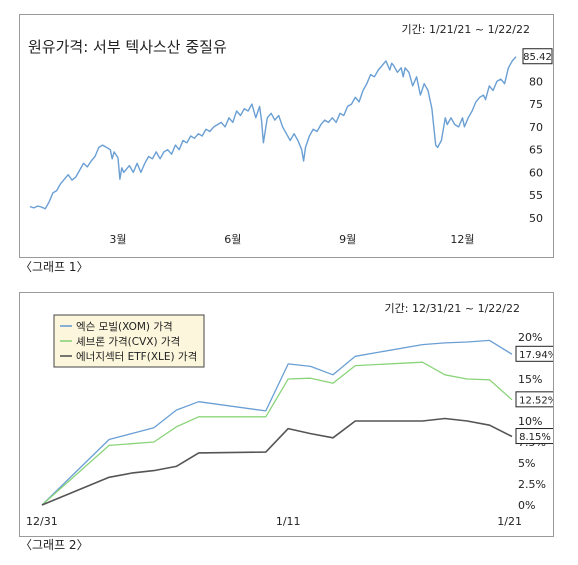  Describe the element at coordinates (232, 239) in the screenshot. I see `chart1-xtick-label: 6월` at that location.